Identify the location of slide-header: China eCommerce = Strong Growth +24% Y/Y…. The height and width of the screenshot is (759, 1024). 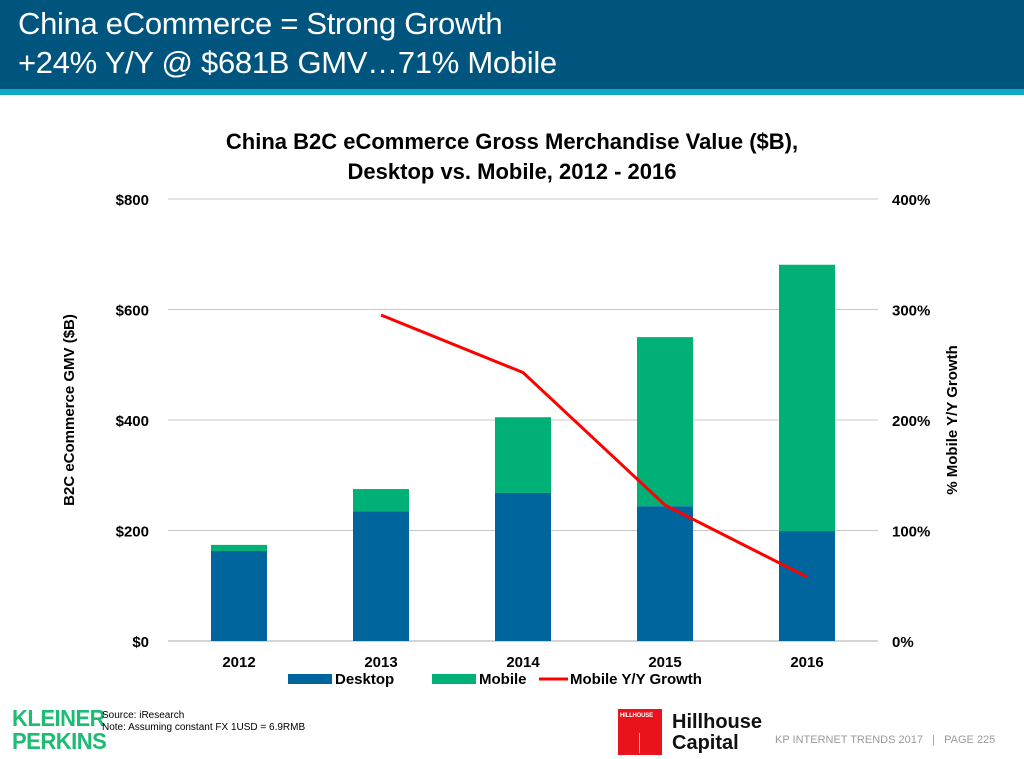
(512, 44).